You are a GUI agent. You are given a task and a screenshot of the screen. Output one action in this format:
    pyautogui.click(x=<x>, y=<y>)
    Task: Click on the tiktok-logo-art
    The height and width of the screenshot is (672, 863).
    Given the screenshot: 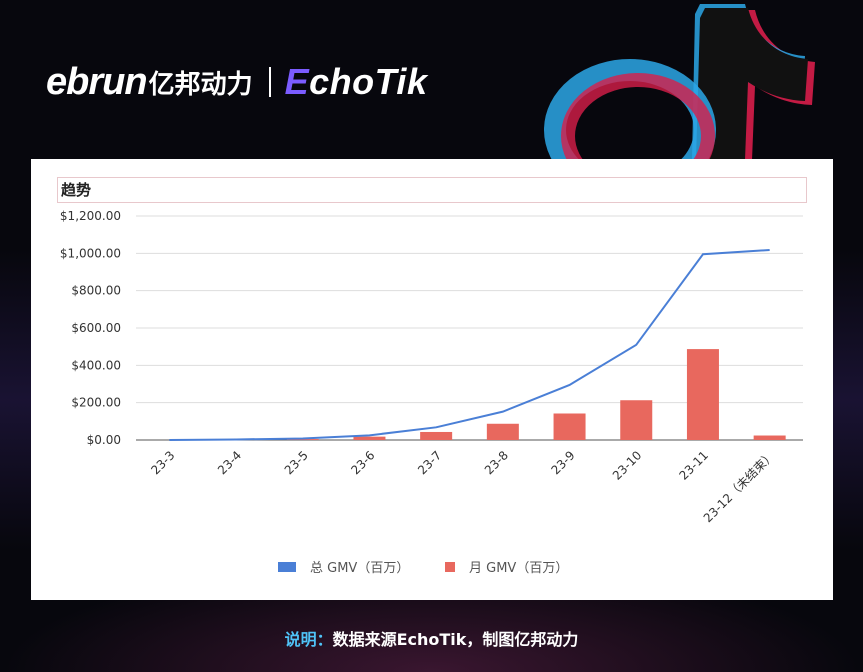 What is the action you would take?
    pyautogui.click(x=679, y=82)
    